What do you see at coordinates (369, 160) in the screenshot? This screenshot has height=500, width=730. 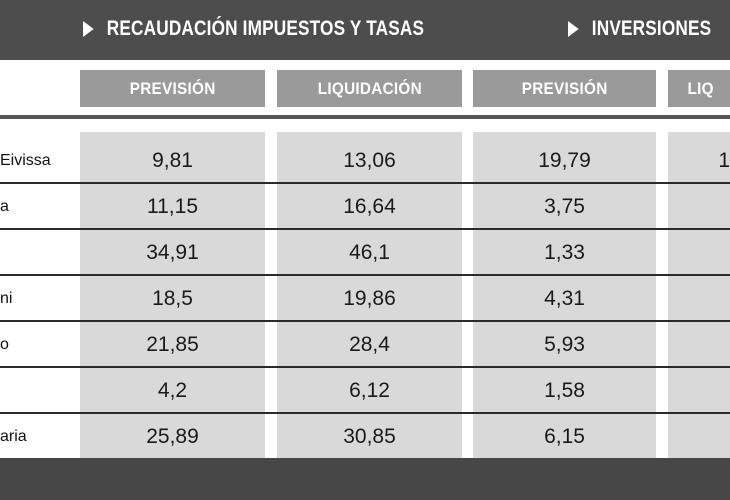 I see `cell-liquidacion-1: 13,06` at bounding box center [369, 160].